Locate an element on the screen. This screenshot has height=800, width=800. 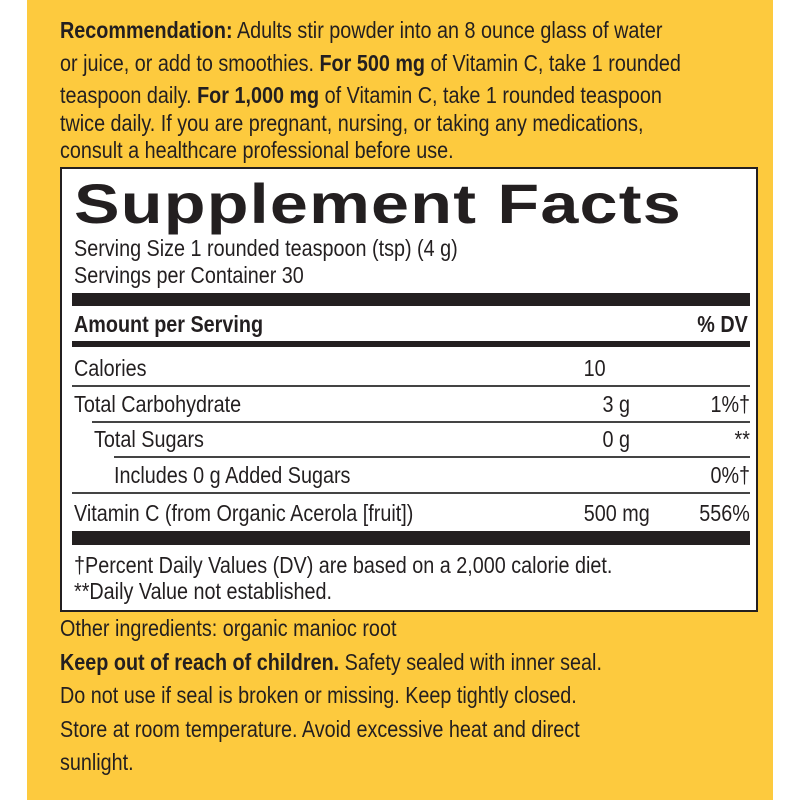
servings-per-container: Servings per Container 30 is located at coordinates (189, 275).